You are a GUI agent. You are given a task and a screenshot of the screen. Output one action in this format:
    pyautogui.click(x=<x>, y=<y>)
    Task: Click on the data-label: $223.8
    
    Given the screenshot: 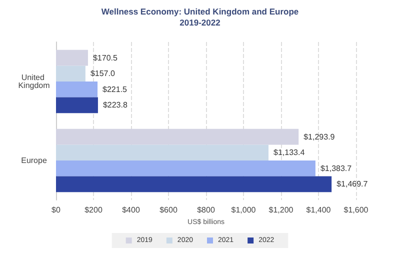 What is the action you would take?
    pyautogui.click(x=115, y=105)
    